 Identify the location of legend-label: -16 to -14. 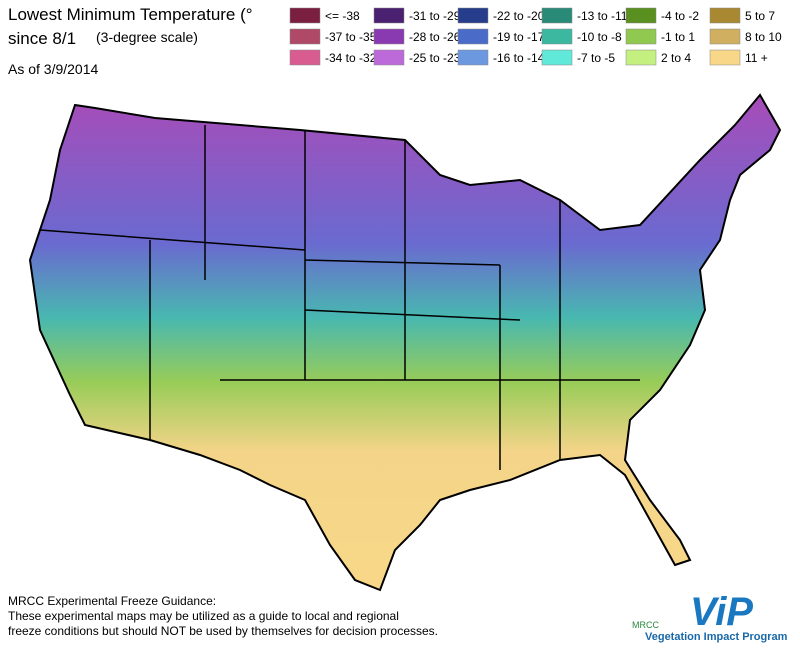
(519, 58).